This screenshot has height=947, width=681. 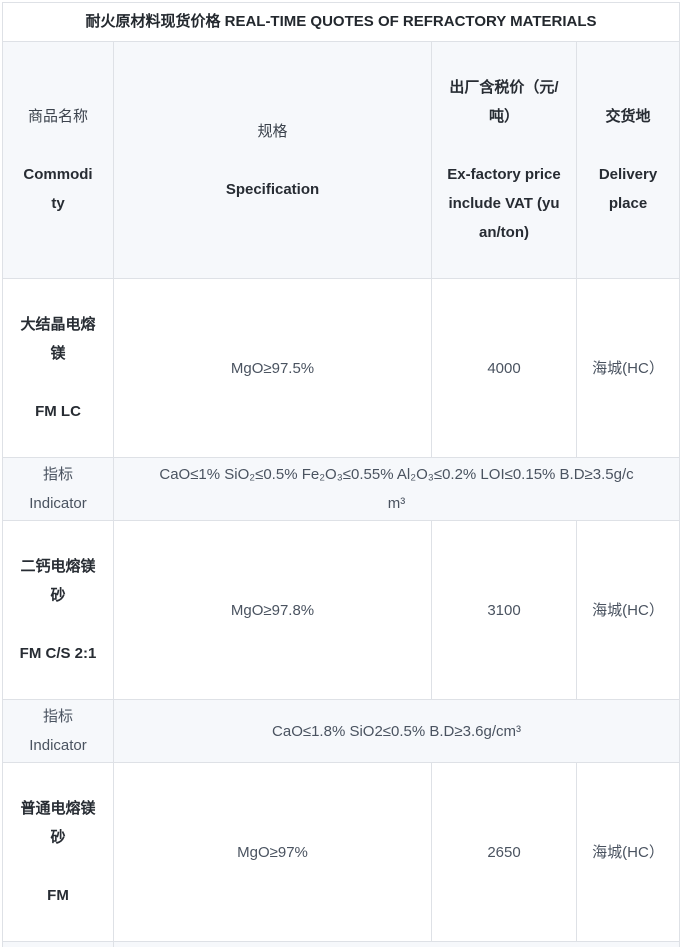 What do you see at coordinates (628, 189) in the screenshot?
I see `header-delivery-en: Delivery place` at bounding box center [628, 189].